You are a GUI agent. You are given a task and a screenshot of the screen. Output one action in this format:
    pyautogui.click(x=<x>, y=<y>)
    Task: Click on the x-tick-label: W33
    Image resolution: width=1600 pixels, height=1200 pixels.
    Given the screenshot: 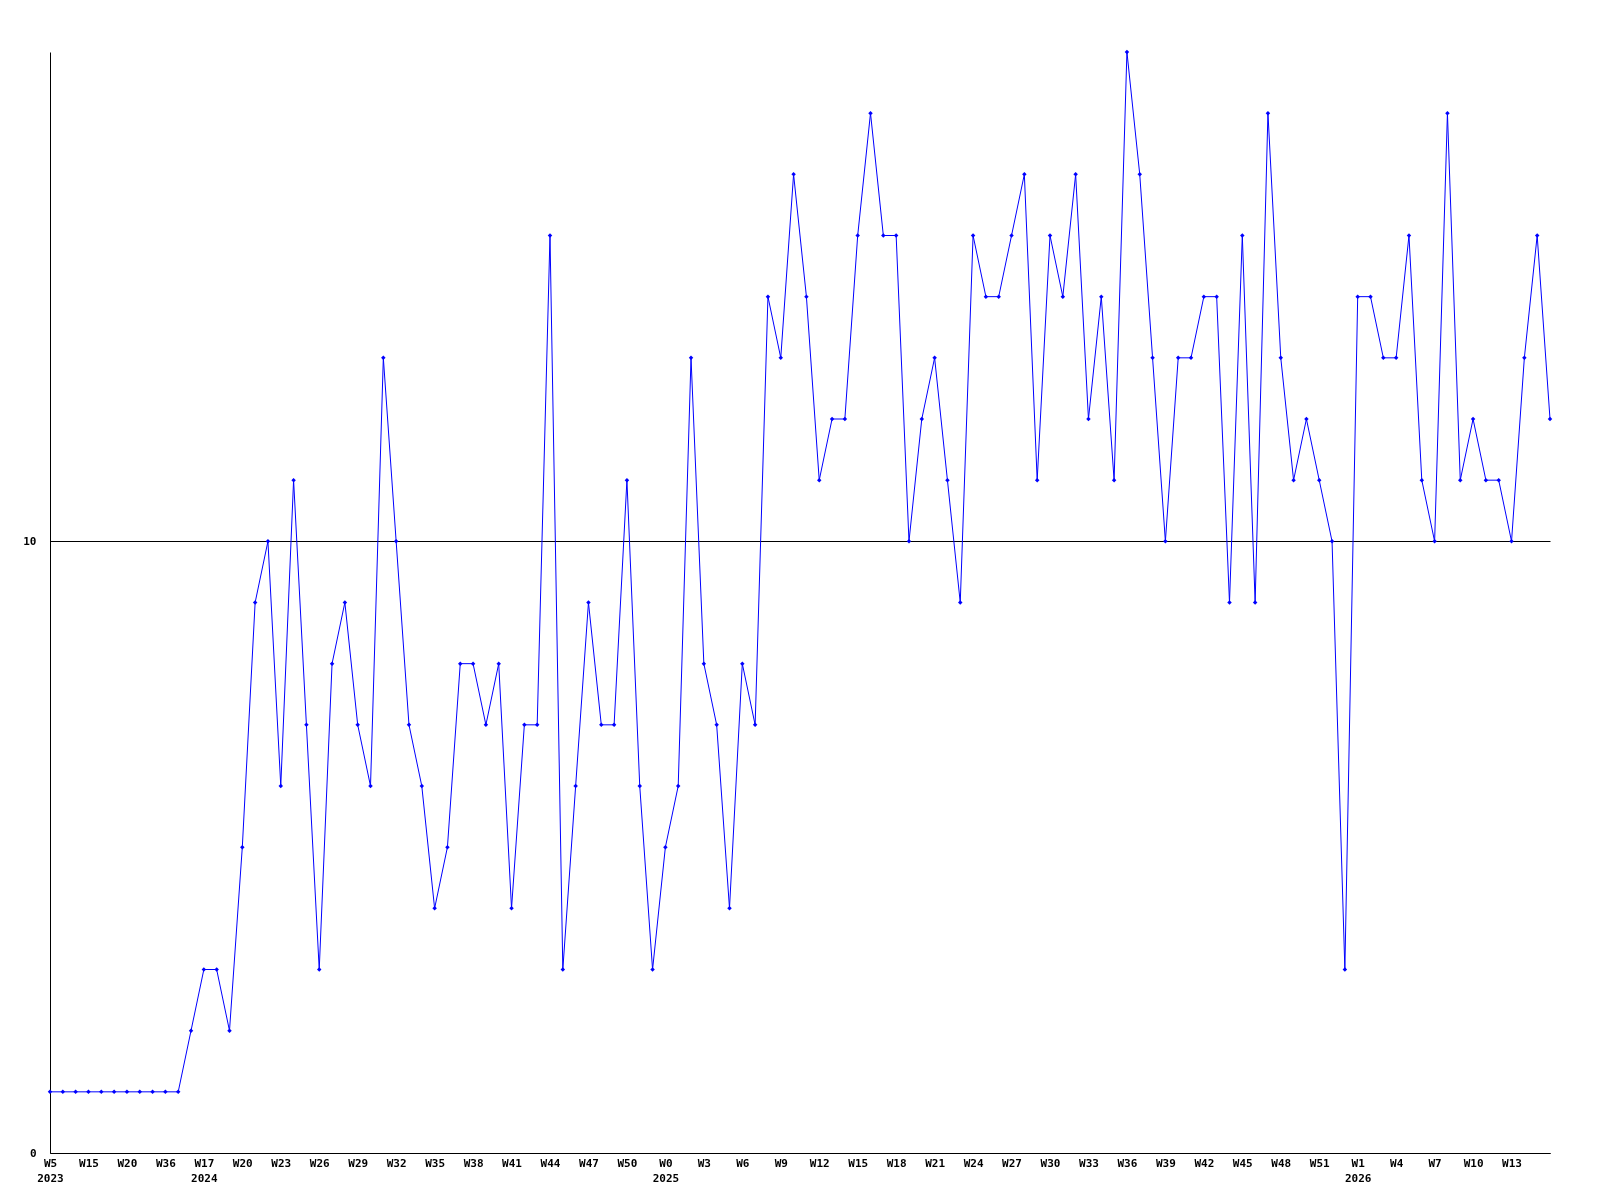 What is the action you would take?
    pyautogui.click(x=1089, y=1163)
    